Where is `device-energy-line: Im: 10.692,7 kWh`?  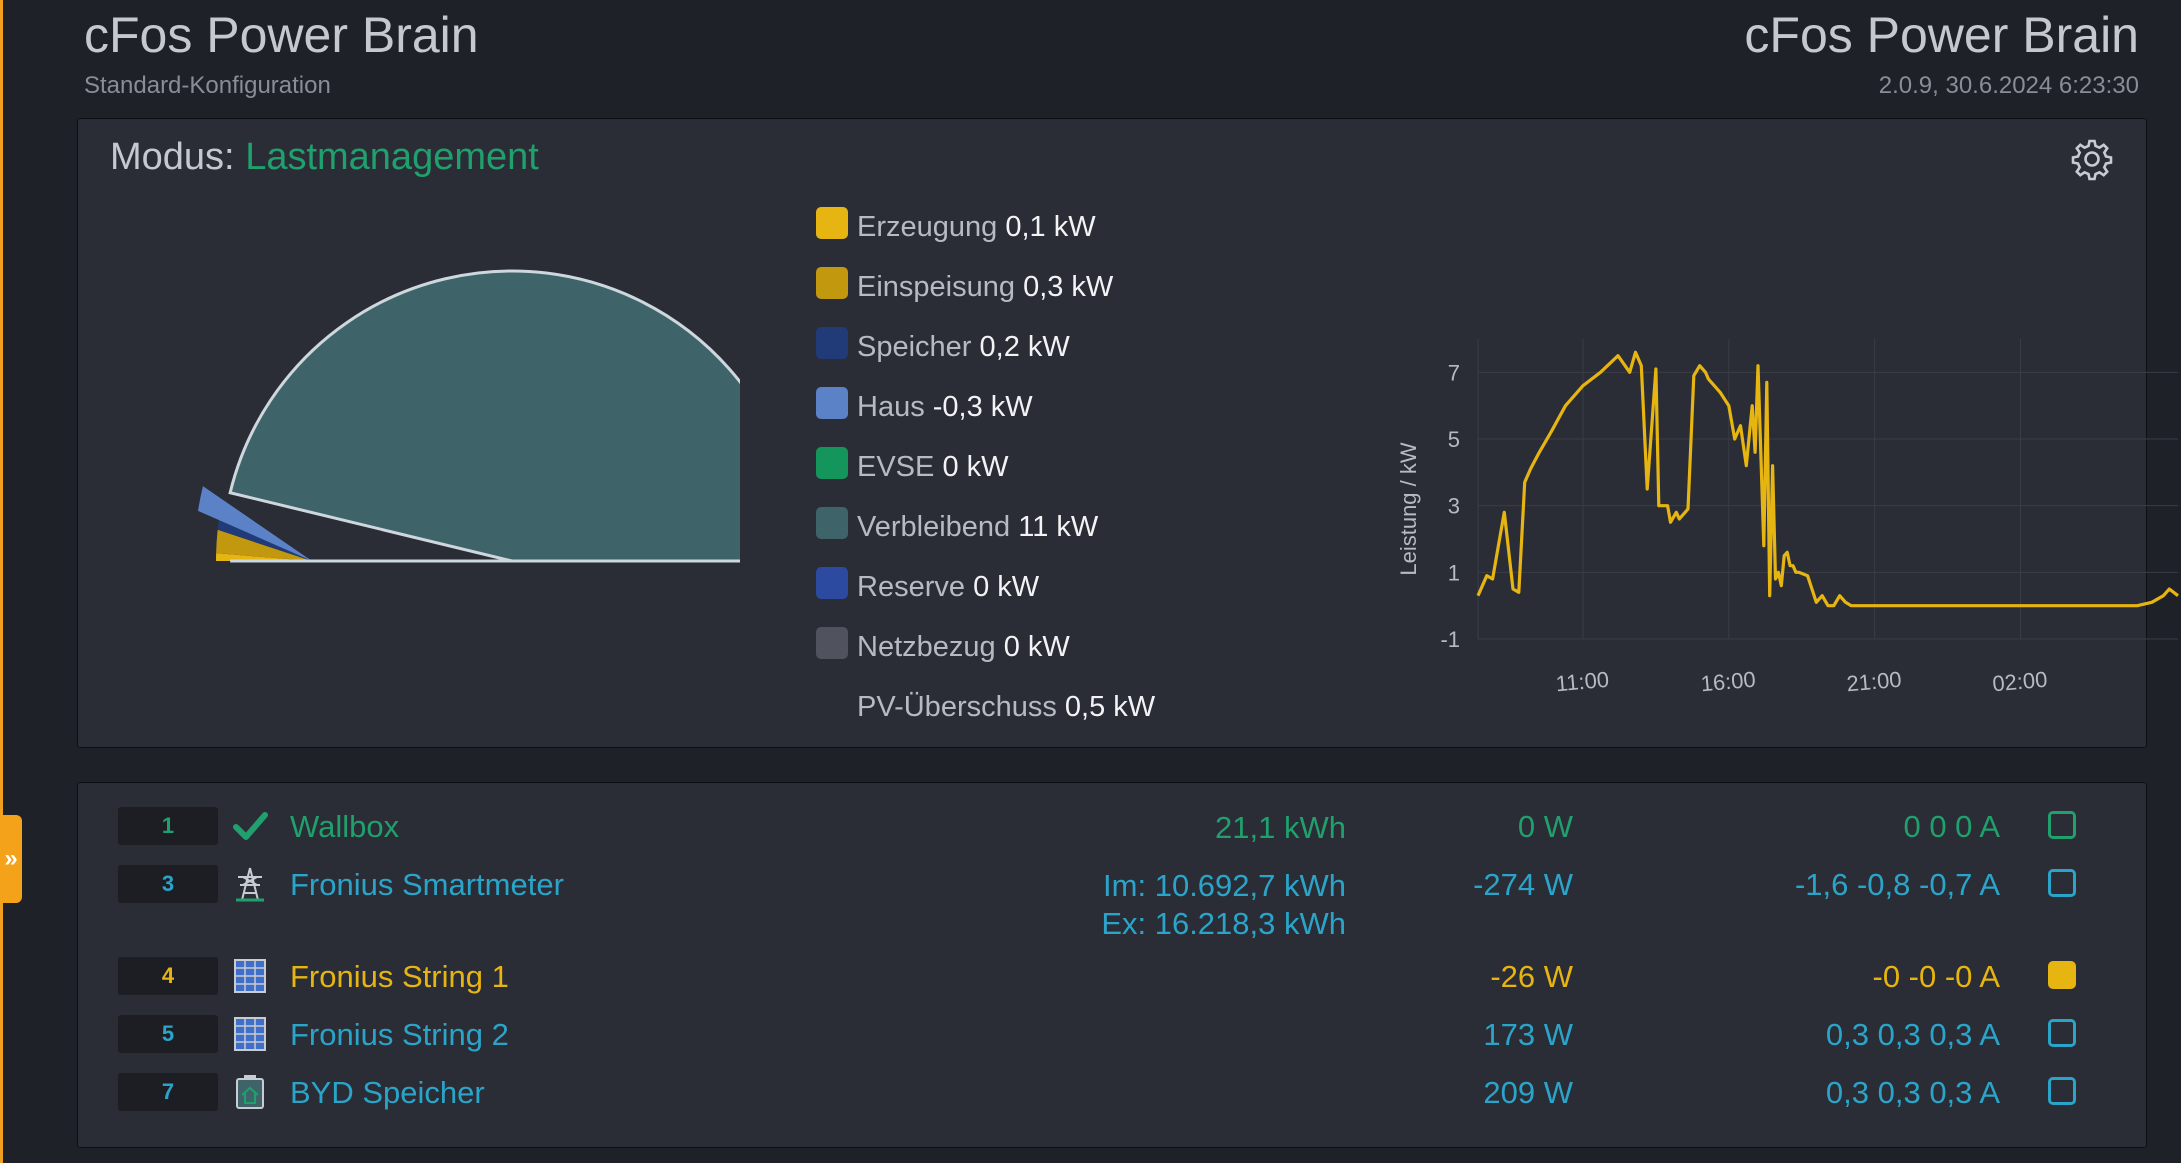
device-energy-line: Im: 10.692,7 kWh is located at coordinates (1224, 885).